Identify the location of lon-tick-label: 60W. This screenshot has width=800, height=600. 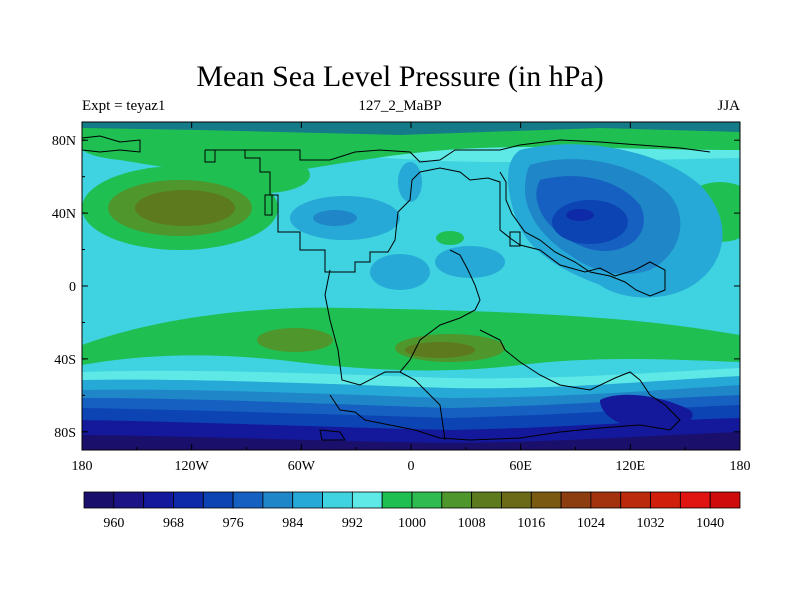
(302, 466).